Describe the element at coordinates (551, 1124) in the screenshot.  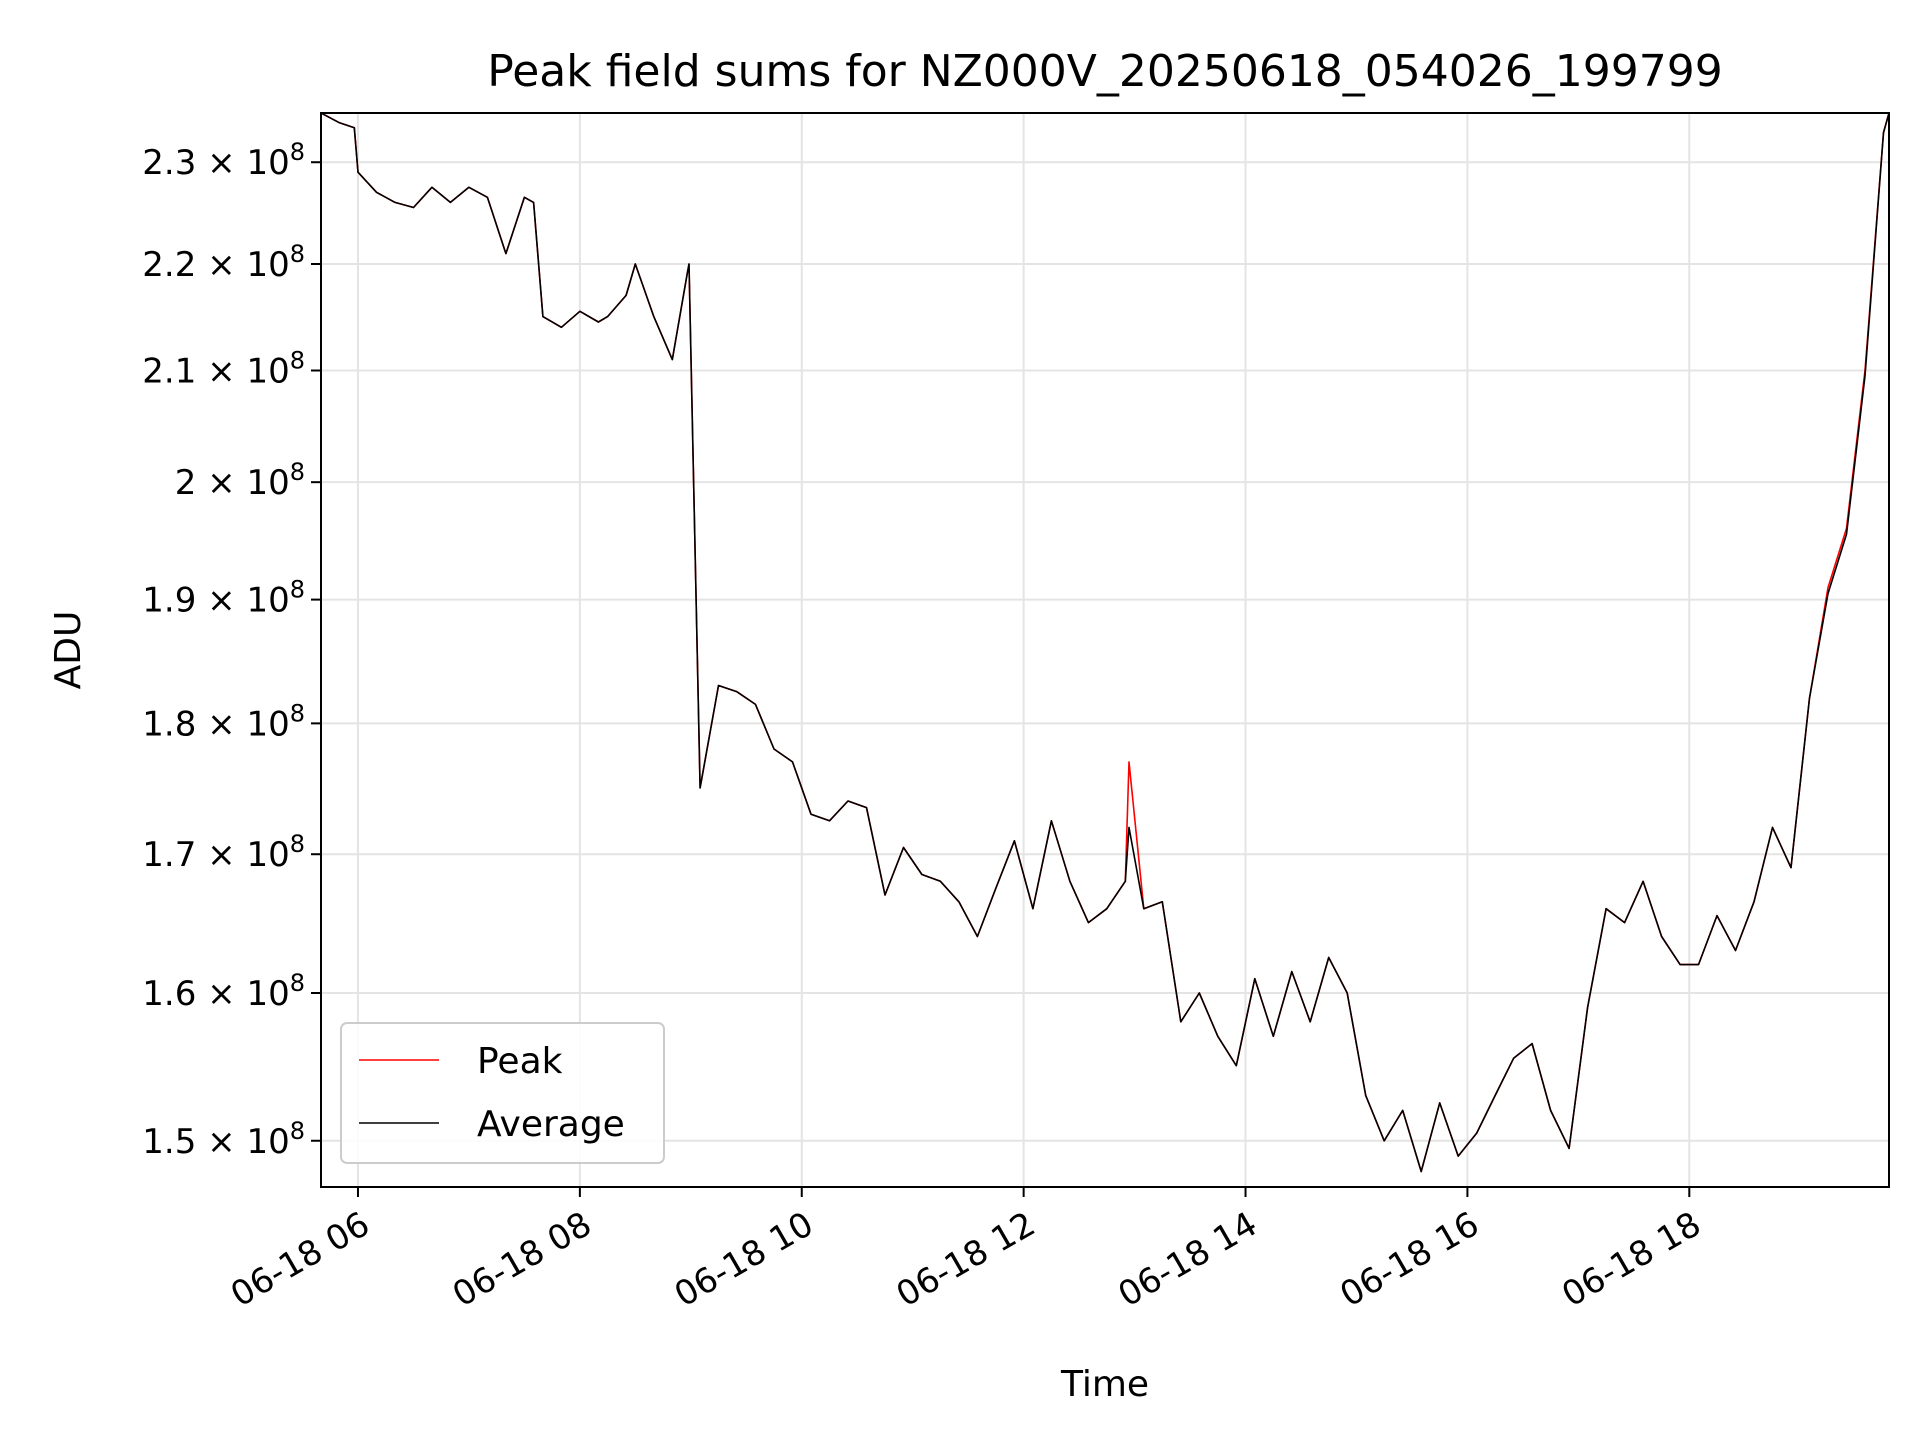
I see `legend-label-average: Average` at that location.